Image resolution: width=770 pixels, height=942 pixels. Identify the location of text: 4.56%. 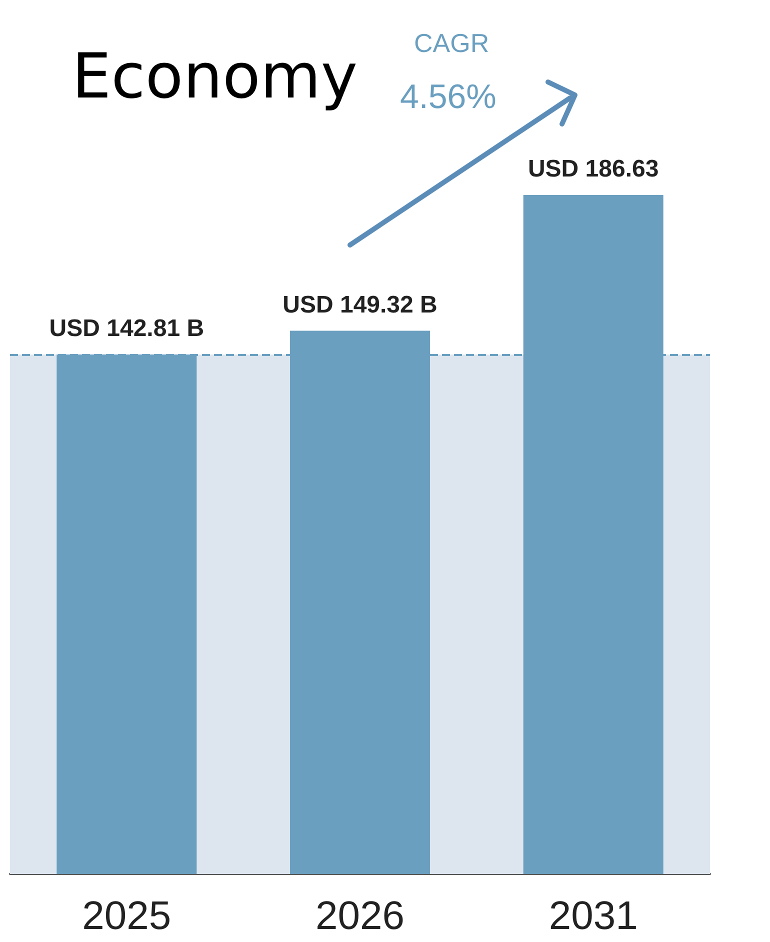
(448, 97).